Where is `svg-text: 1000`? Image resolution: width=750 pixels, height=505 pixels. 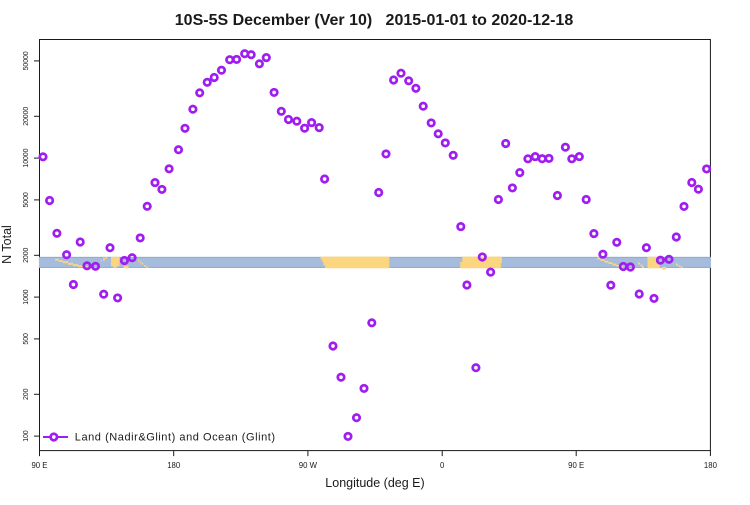 svg-text: 1000 is located at coordinates (26, 296).